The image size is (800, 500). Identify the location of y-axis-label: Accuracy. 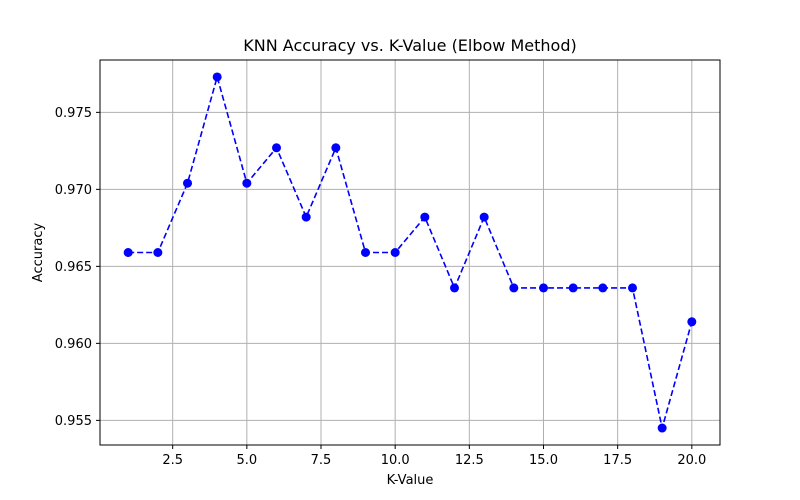
(38, 253).